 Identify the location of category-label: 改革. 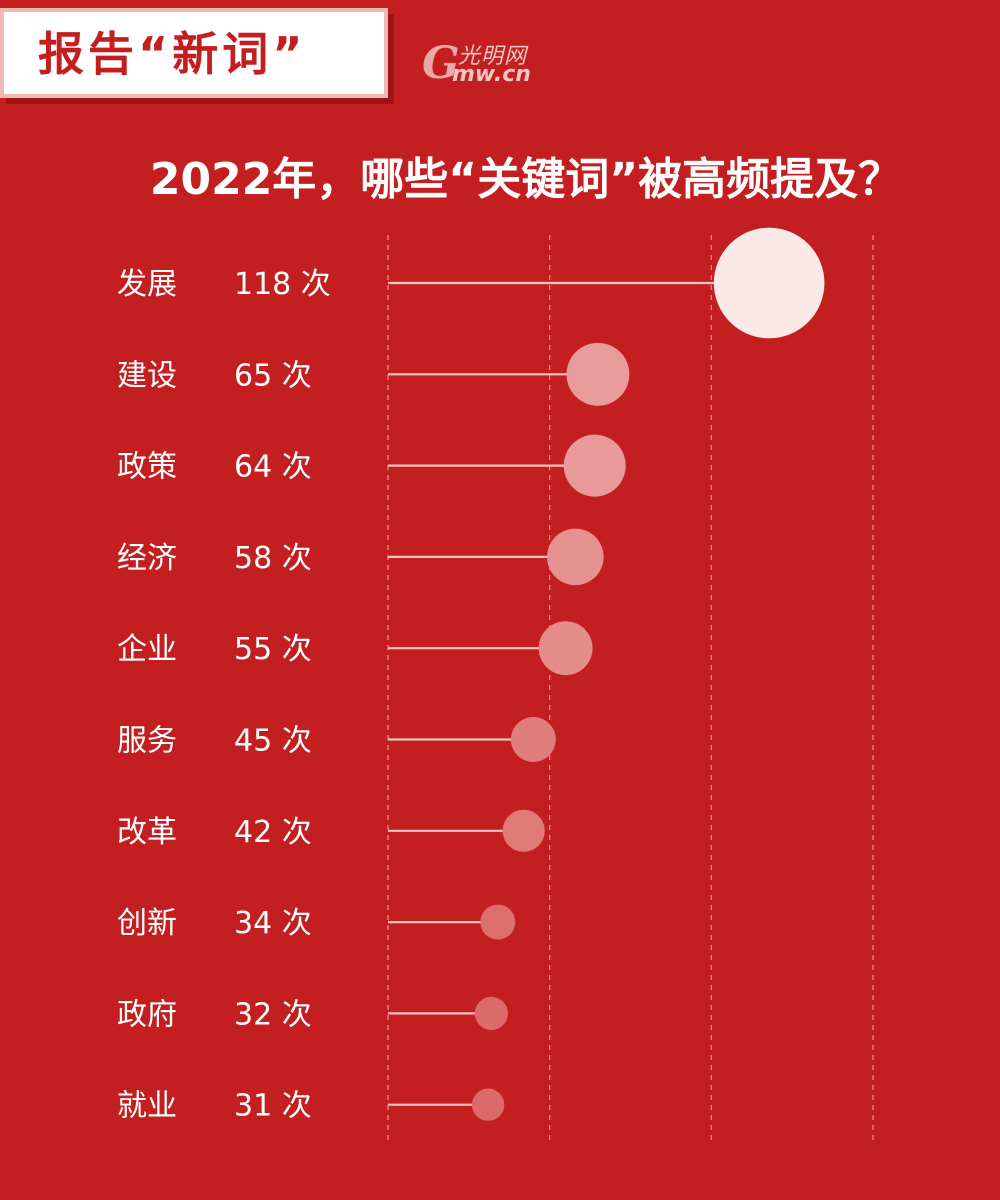
(147, 832).